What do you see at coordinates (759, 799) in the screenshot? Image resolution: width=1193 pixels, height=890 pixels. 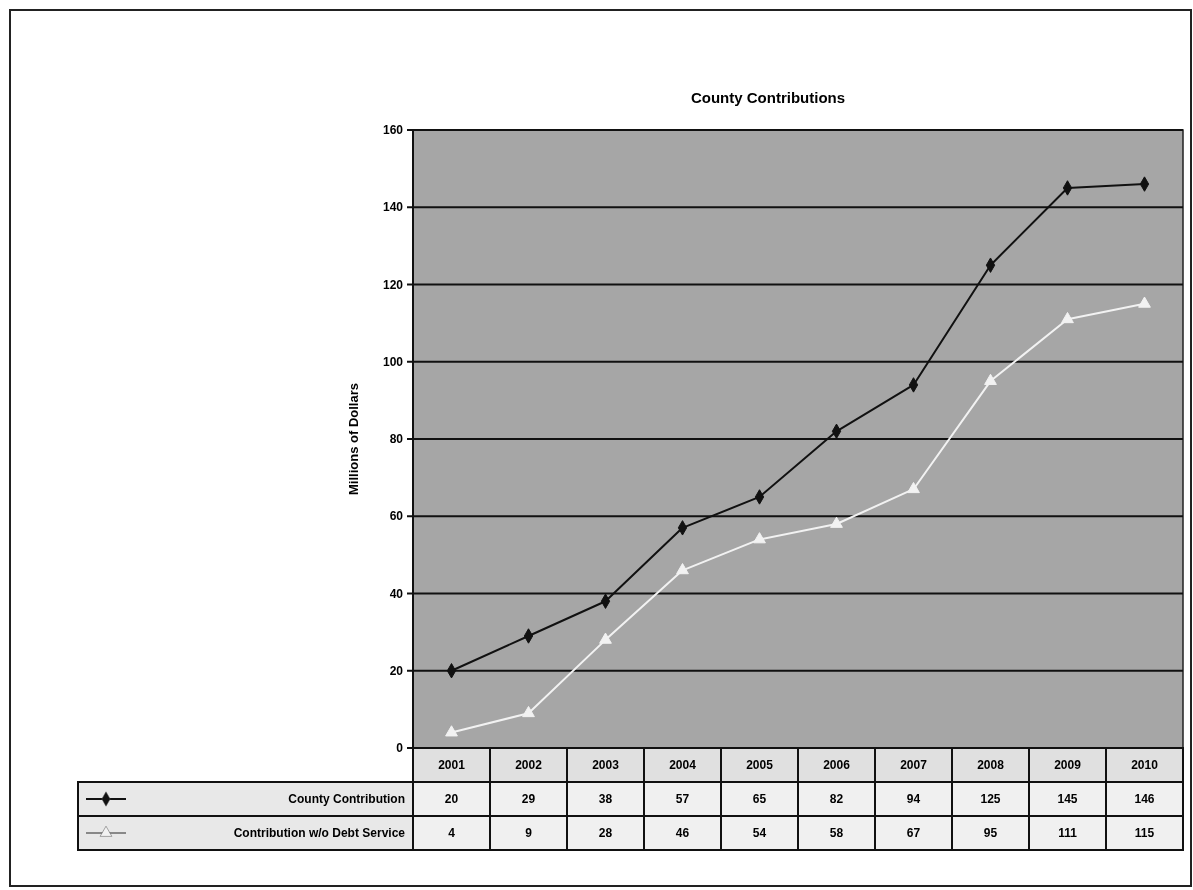 I see `data-label: 65` at bounding box center [759, 799].